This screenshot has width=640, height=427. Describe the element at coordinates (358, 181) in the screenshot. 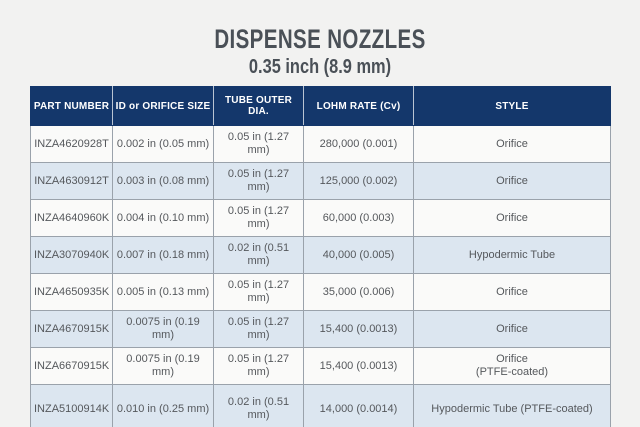

I see `cell-lohm-rate: 125,000 (0.002)` at that location.